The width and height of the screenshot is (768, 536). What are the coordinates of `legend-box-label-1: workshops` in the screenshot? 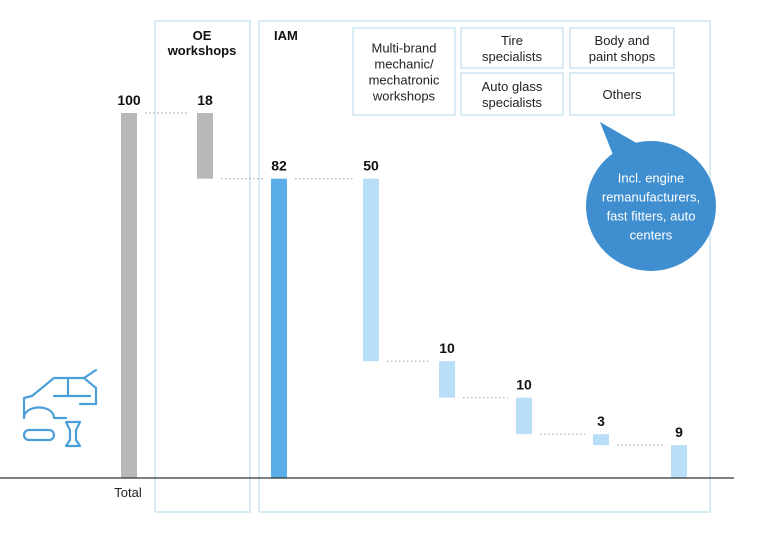 It's located at (404, 96).